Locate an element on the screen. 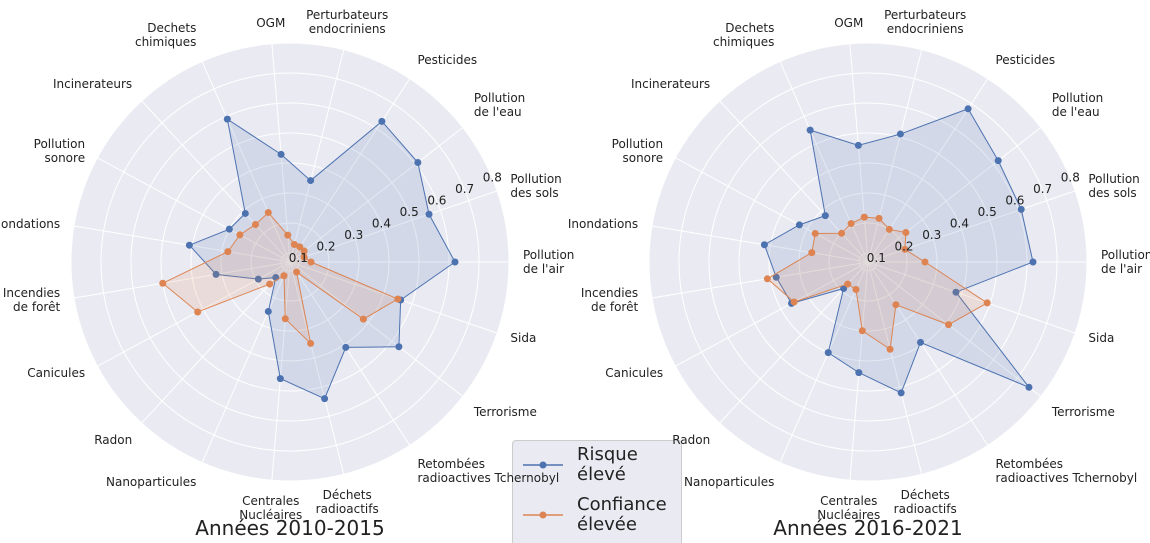  category-label: Centrales Nucléaires is located at coordinates (271, 508).